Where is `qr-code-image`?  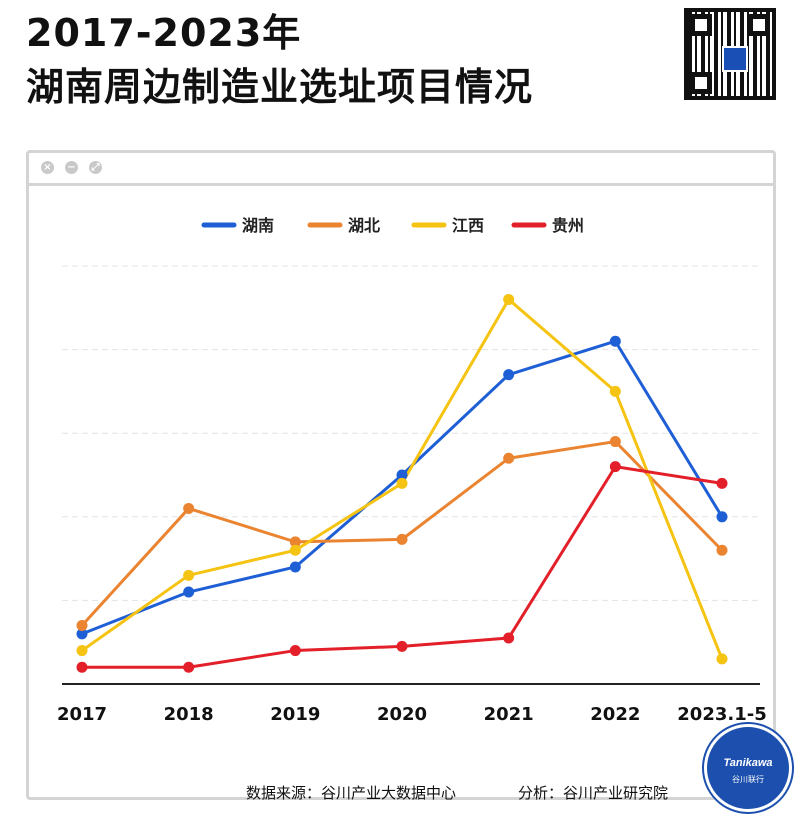 qr-code-image is located at coordinates (730, 54).